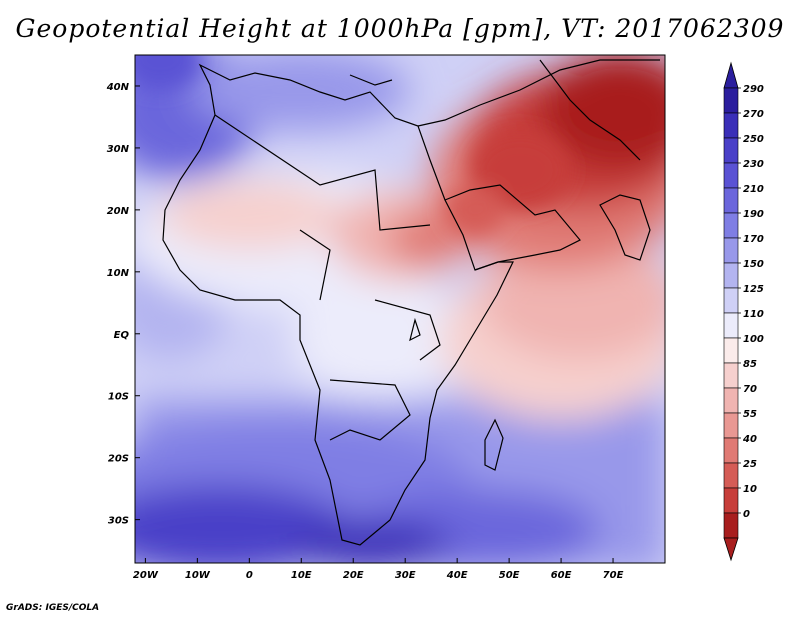  What do you see at coordinates (198, 575) in the screenshot?
I see `lon-tick-label: 10W` at bounding box center [198, 575].